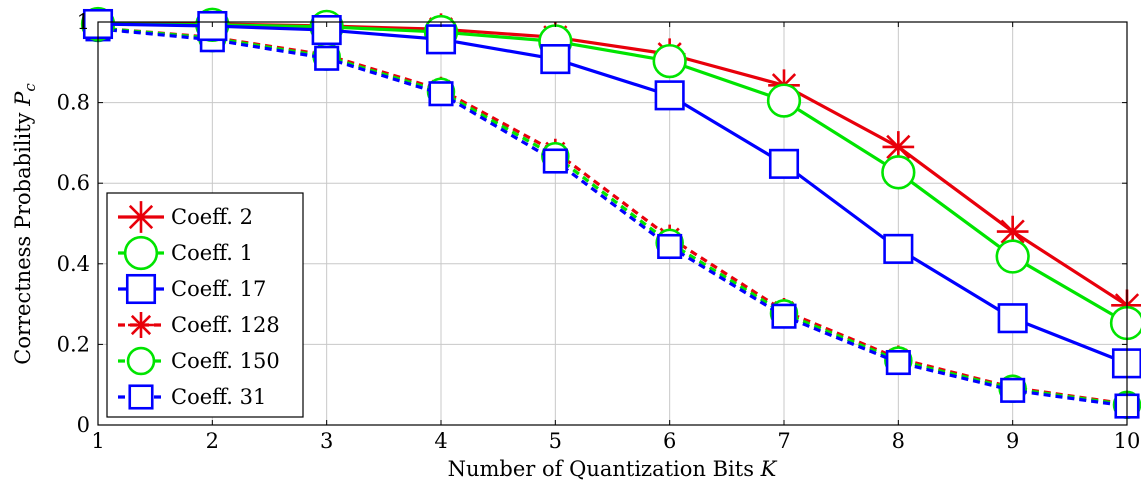  Describe the element at coordinates (73, 183) in the screenshot. I see `y-tick-label: 0.6` at that location.